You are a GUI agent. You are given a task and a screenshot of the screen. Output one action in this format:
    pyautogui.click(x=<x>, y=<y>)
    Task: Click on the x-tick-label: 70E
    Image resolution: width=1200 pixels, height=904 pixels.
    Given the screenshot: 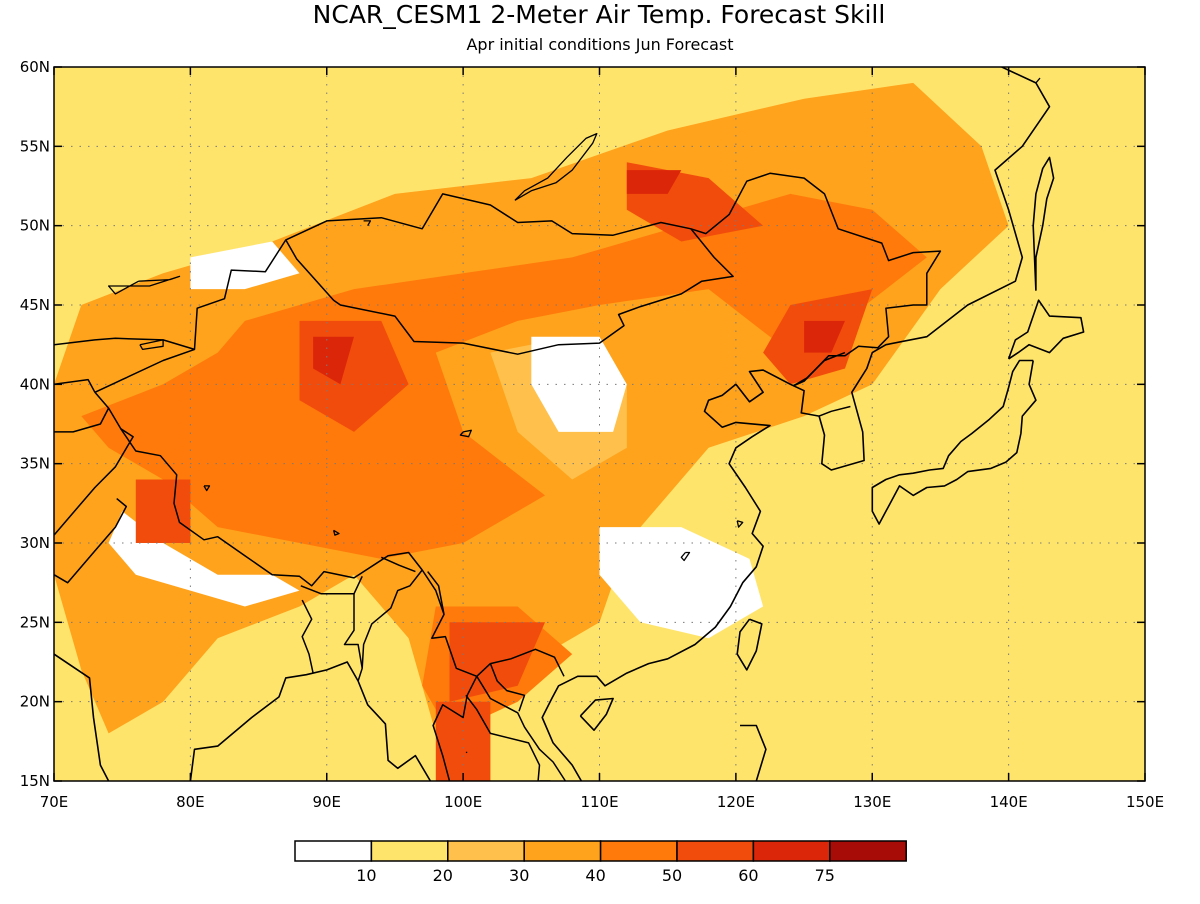 What is the action you would take?
    pyautogui.click(x=54, y=802)
    